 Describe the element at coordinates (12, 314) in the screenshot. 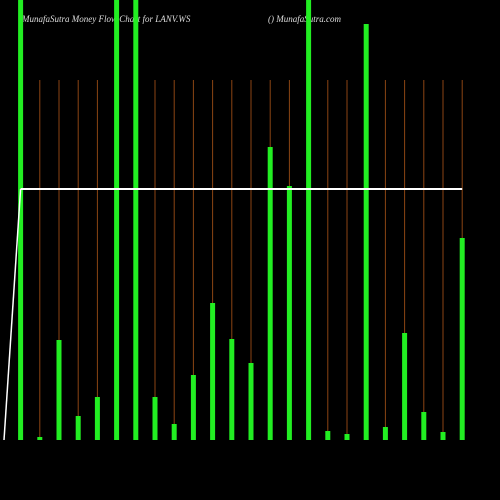

I see `level-rise` at that location.